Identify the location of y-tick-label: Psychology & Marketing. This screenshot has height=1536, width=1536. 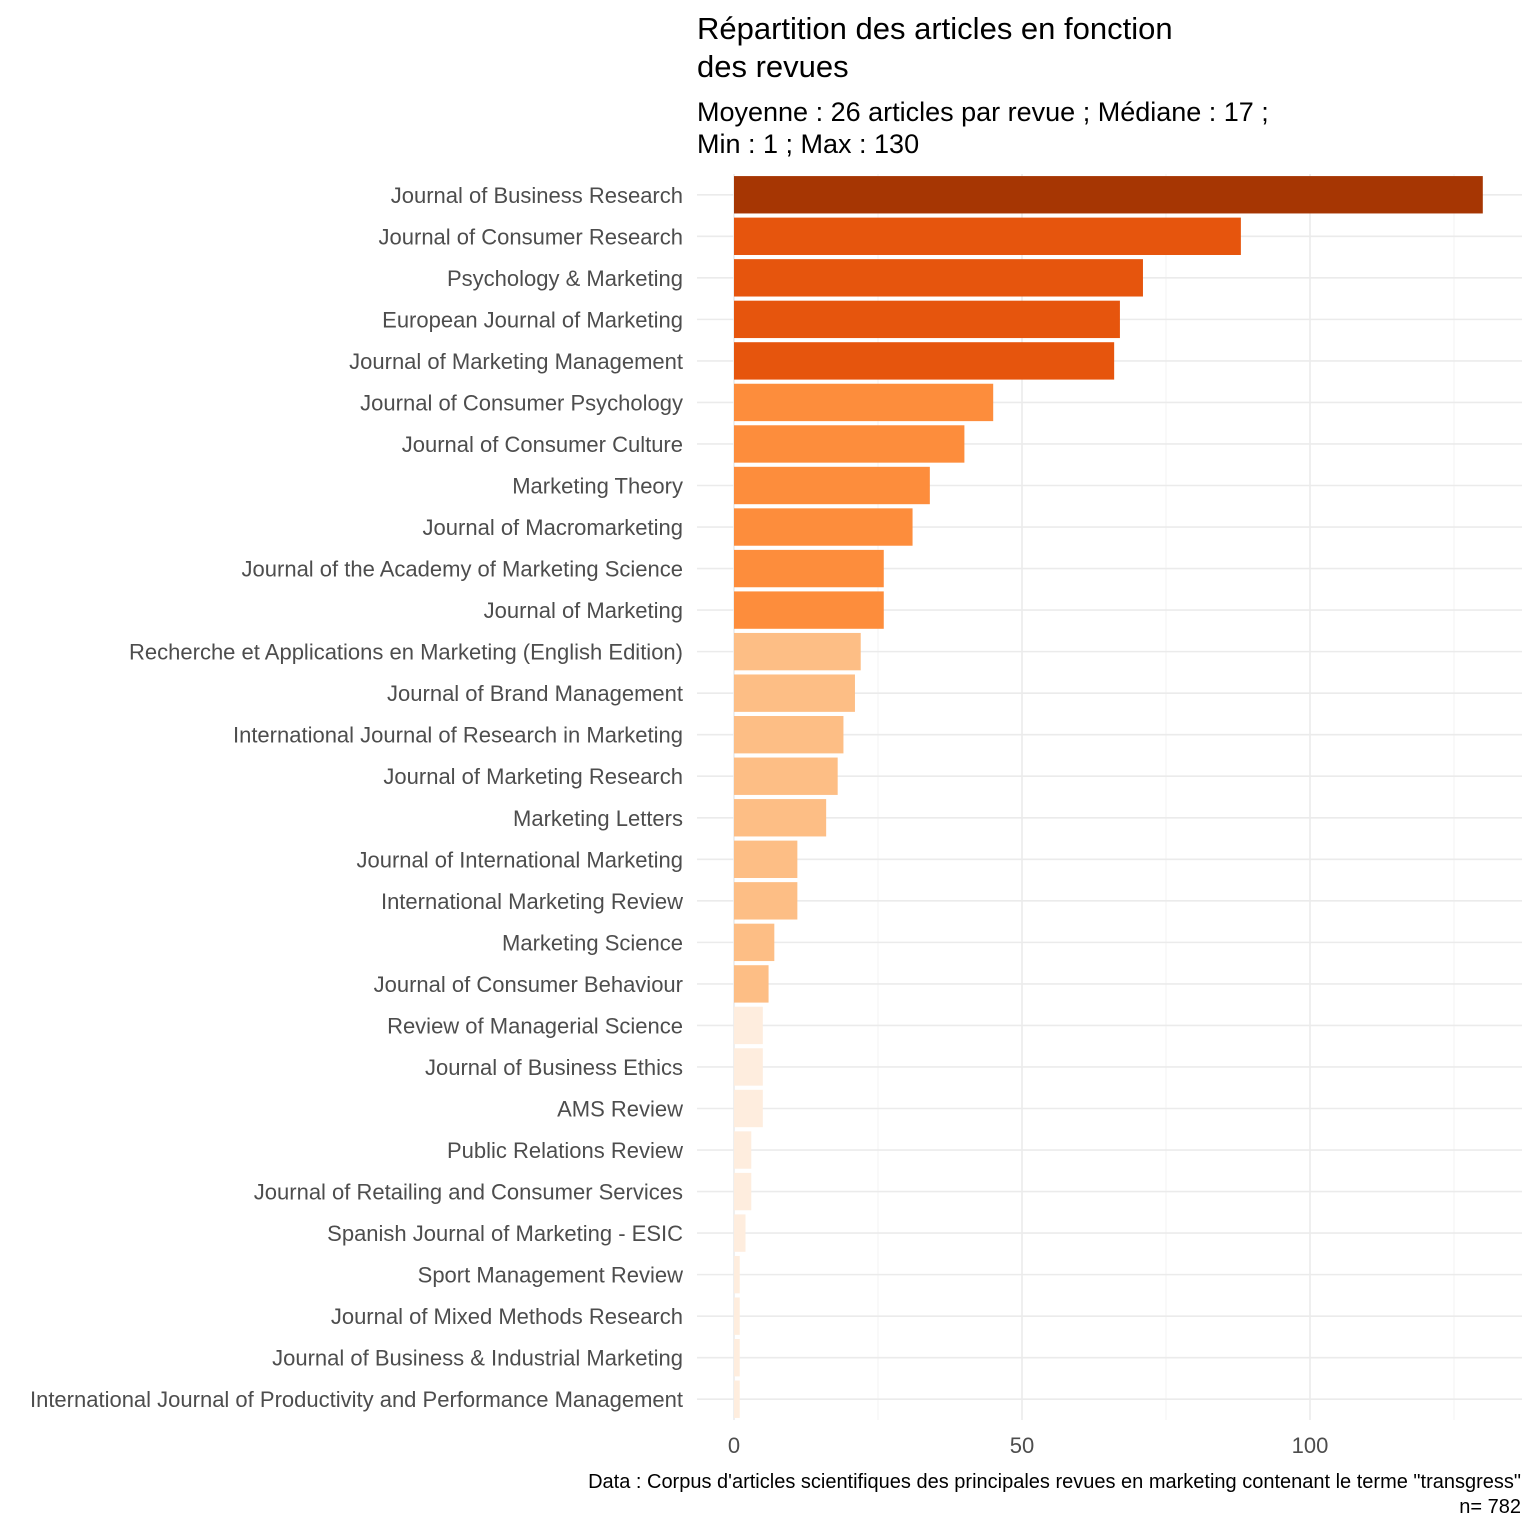
(565, 278).